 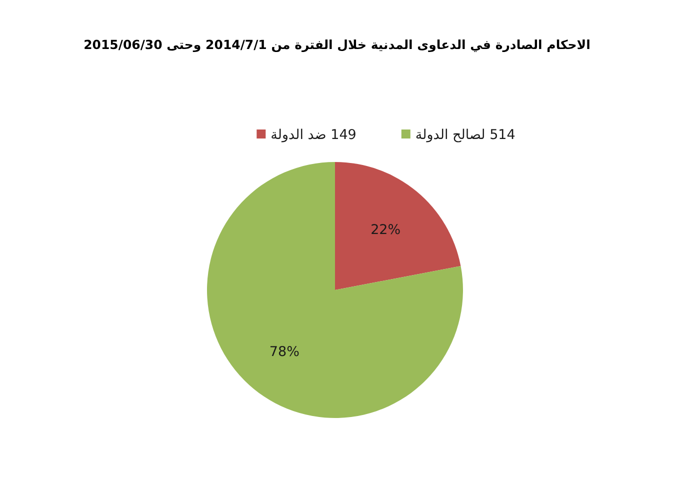 I want to click on legend-label: 514 لصالح الدولة, so click(x=465, y=135).